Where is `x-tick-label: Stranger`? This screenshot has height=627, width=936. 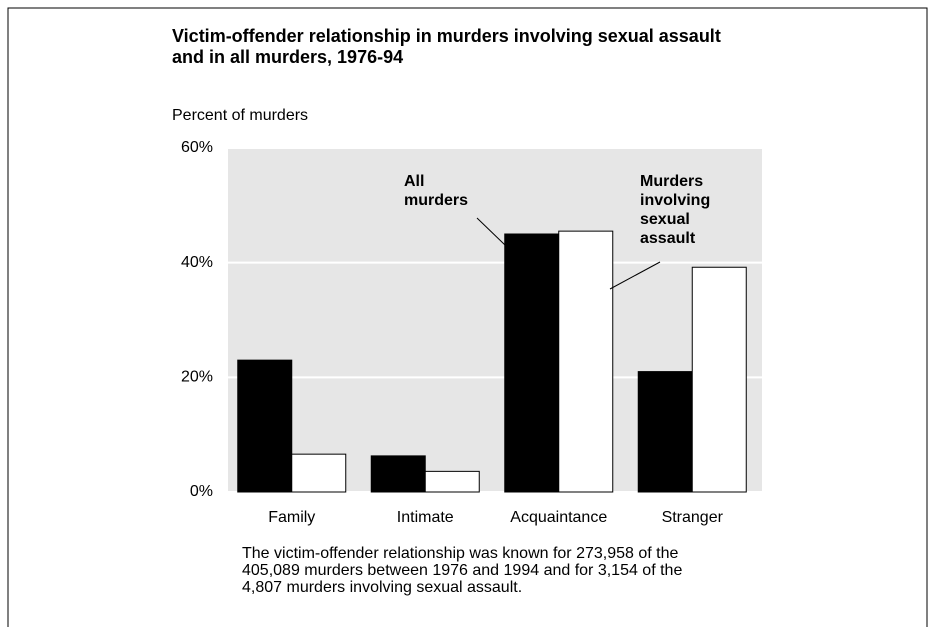 x-tick-label: Stranger is located at coordinates (693, 517).